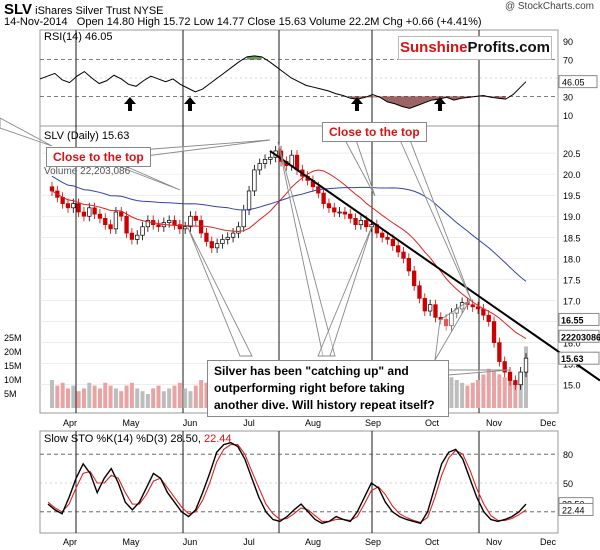 The image size is (600, 550). Describe the element at coordinates (373, 423) in the screenshot. I see `price-x-label: Sep` at that location.